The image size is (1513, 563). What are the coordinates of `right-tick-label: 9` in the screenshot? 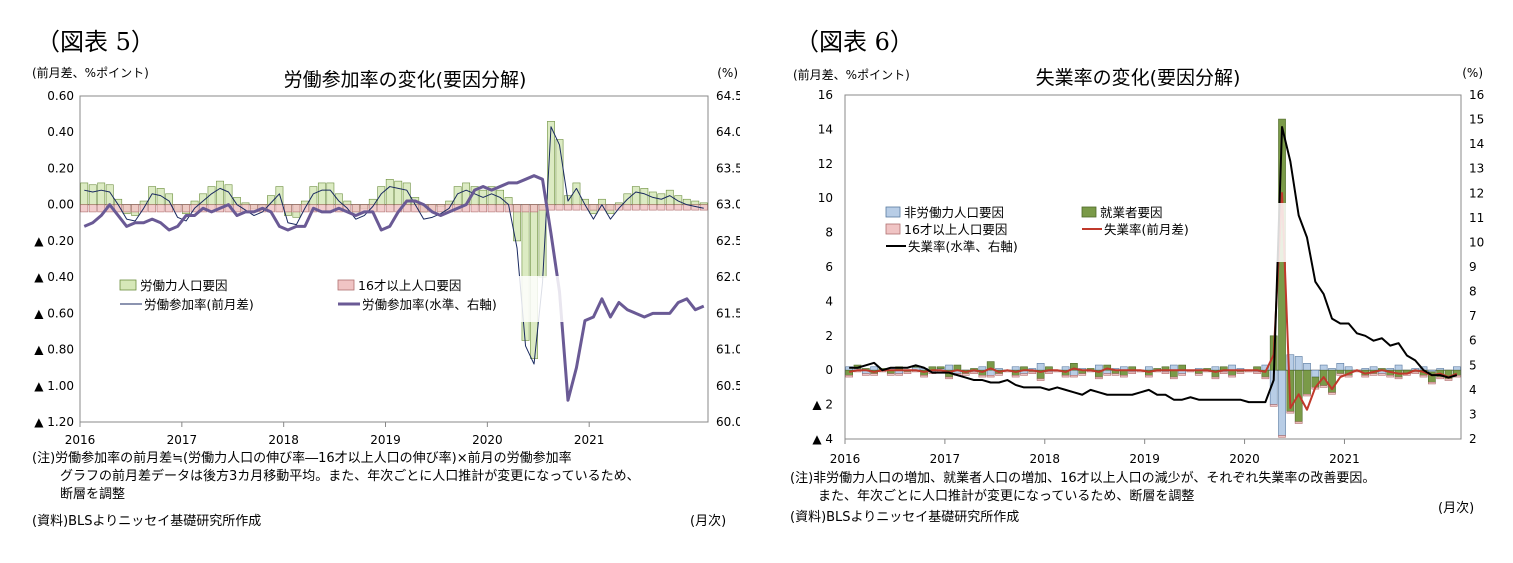 It's located at (1473, 267).